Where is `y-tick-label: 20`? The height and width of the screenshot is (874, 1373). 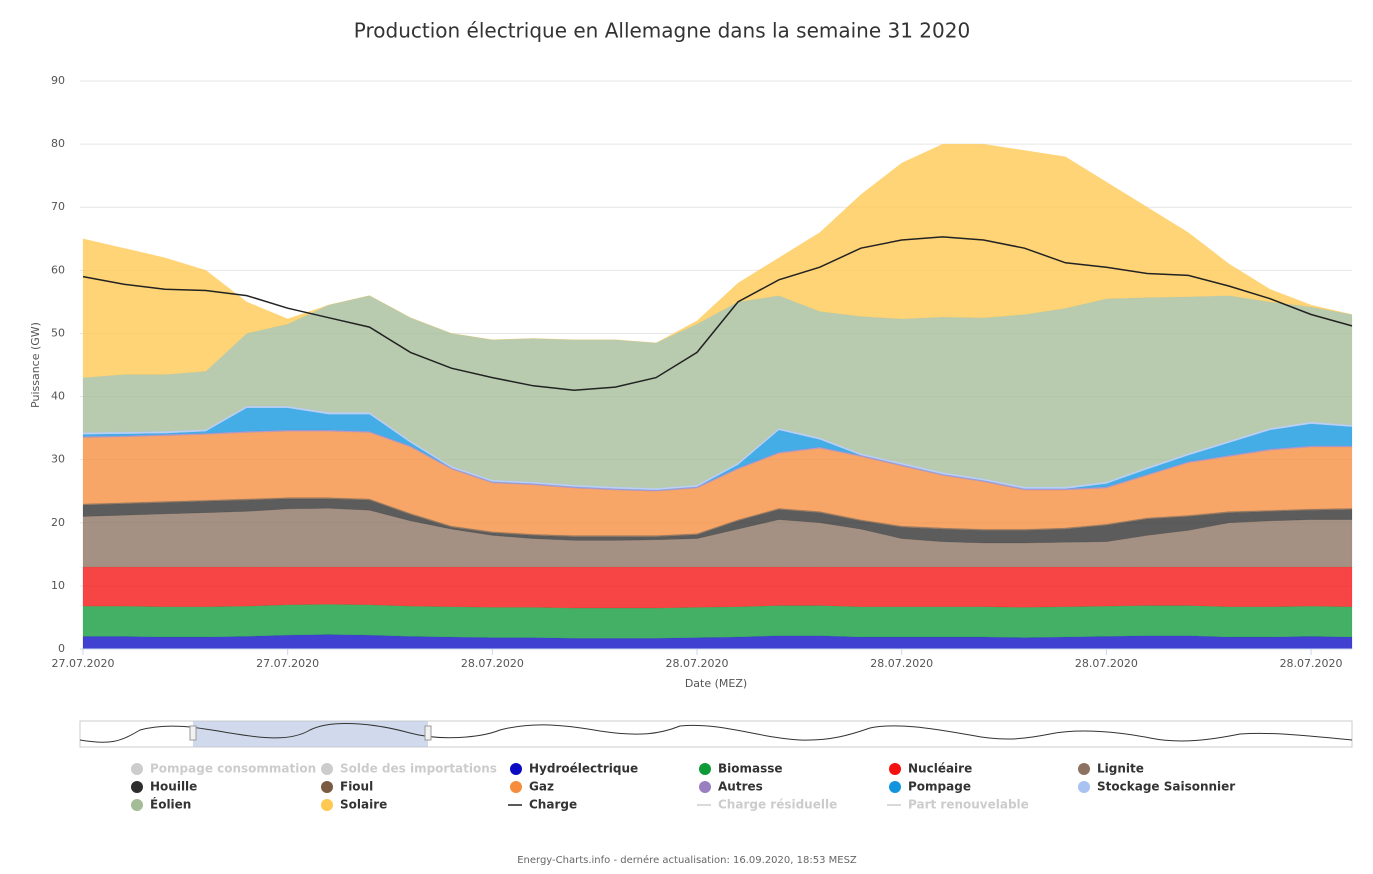
y-tick-label: 20 is located at coordinates (58, 522).